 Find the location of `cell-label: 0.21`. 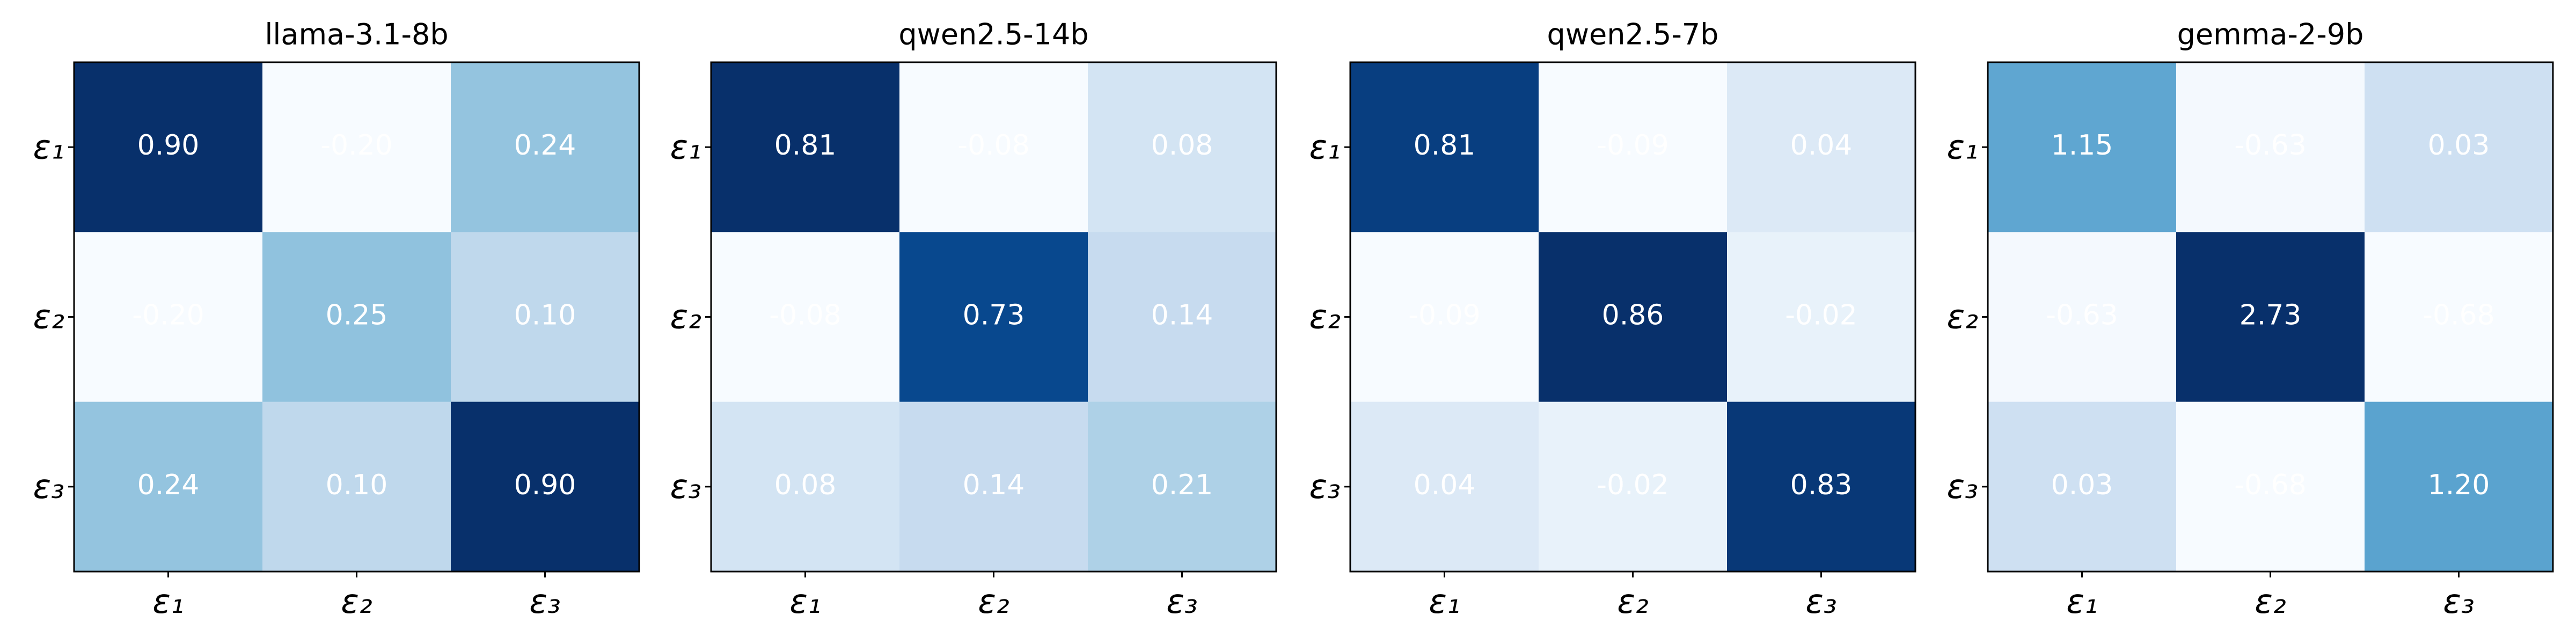

cell-label: 0.21 is located at coordinates (1182, 485).